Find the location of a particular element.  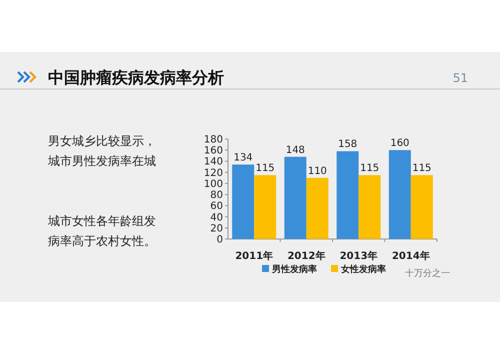

y-tick-label: 0 is located at coordinates (219, 240).